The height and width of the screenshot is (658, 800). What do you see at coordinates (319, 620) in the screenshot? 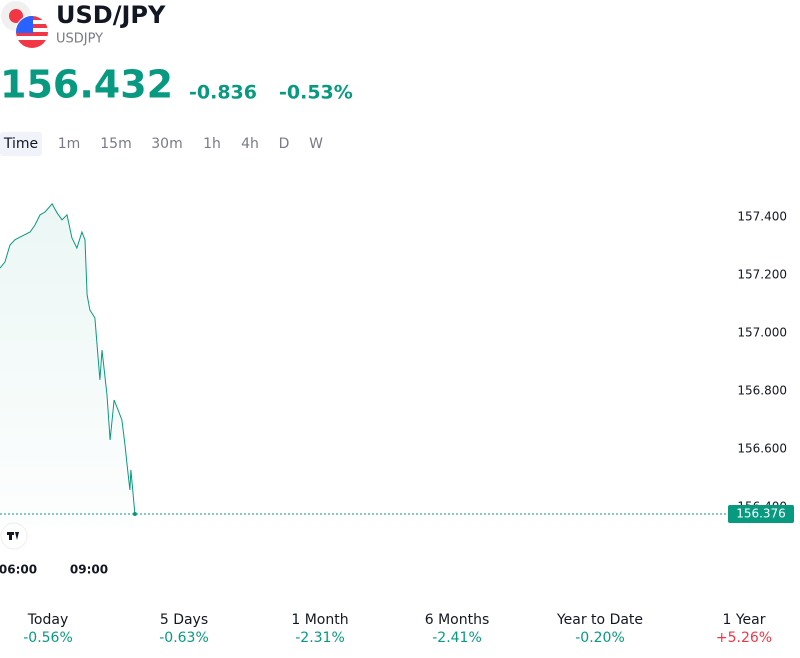
I see `period-label: 1 Month` at bounding box center [319, 620].